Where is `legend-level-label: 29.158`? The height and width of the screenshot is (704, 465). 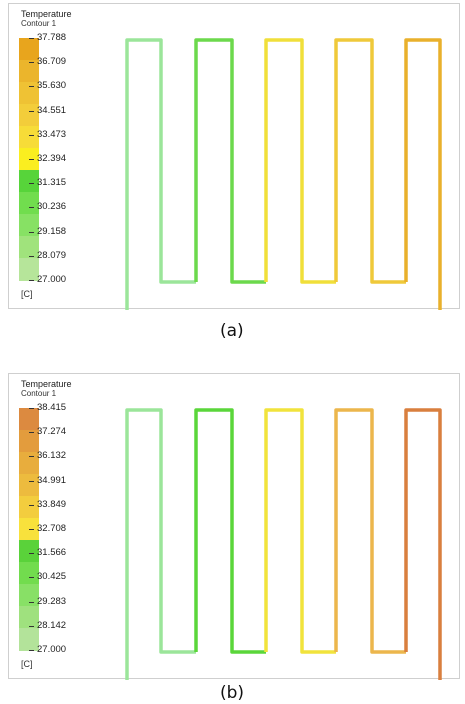
legend-level-label: 29.158 is located at coordinates (52, 231).